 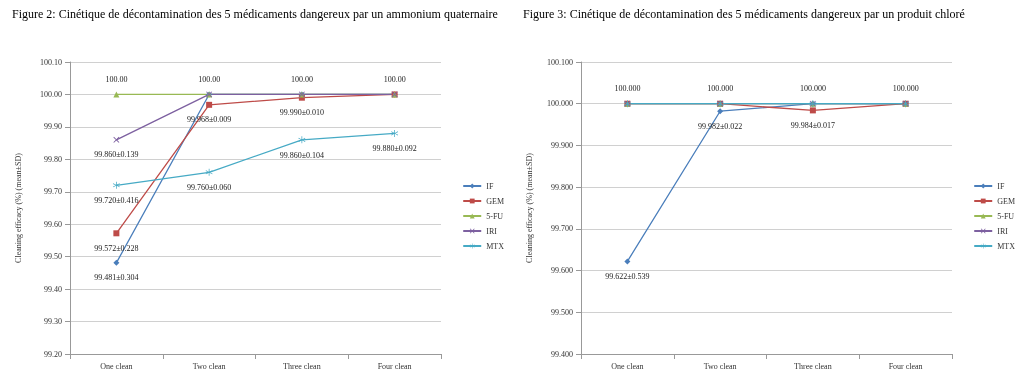 I want to click on data-label: 99.984±0.017, so click(x=813, y=125).